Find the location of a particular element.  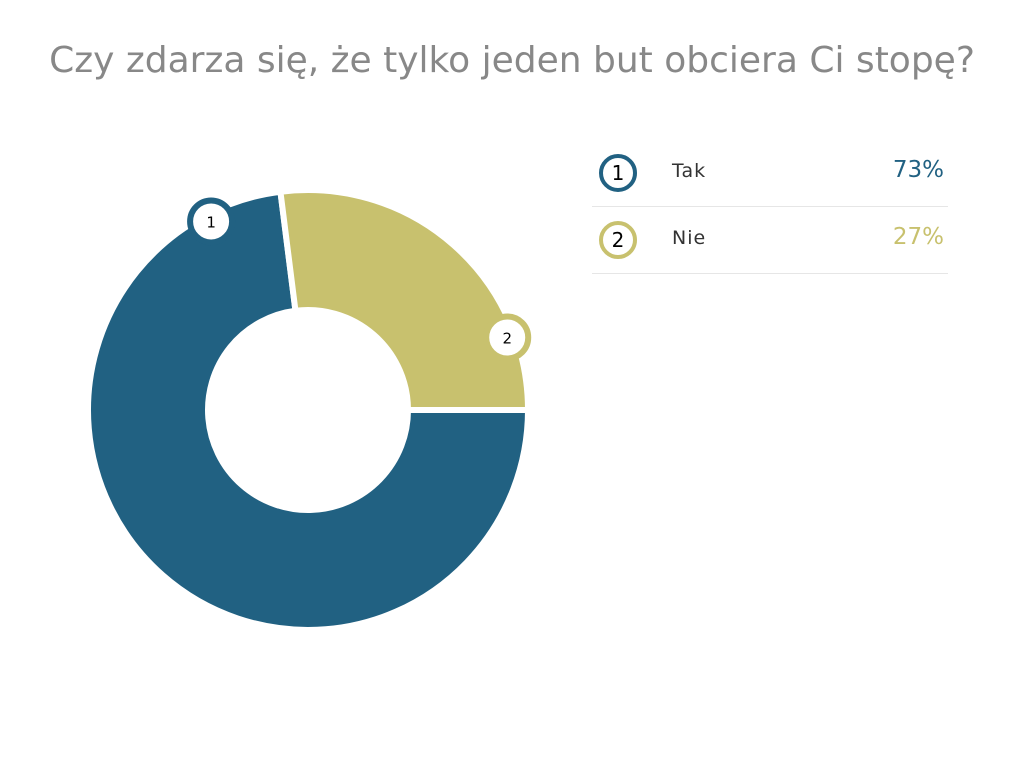

slice-marker-1: 1 is located at coordinates (211, 221).